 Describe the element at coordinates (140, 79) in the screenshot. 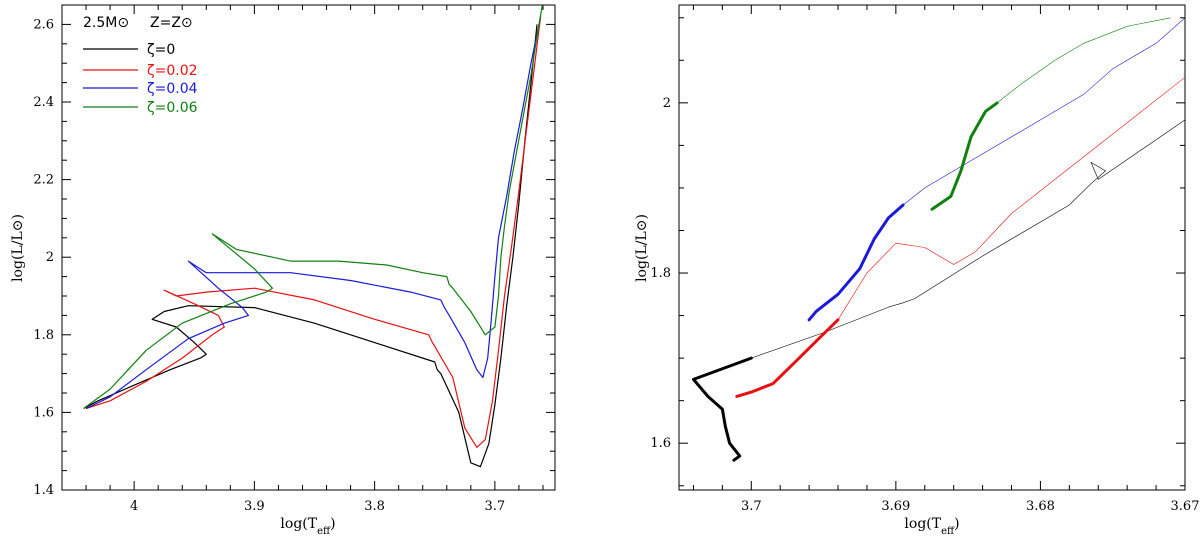

I see `legend: ζ=0 ζ=0.02 ζ=0.04 ζ=0.06` at that location.